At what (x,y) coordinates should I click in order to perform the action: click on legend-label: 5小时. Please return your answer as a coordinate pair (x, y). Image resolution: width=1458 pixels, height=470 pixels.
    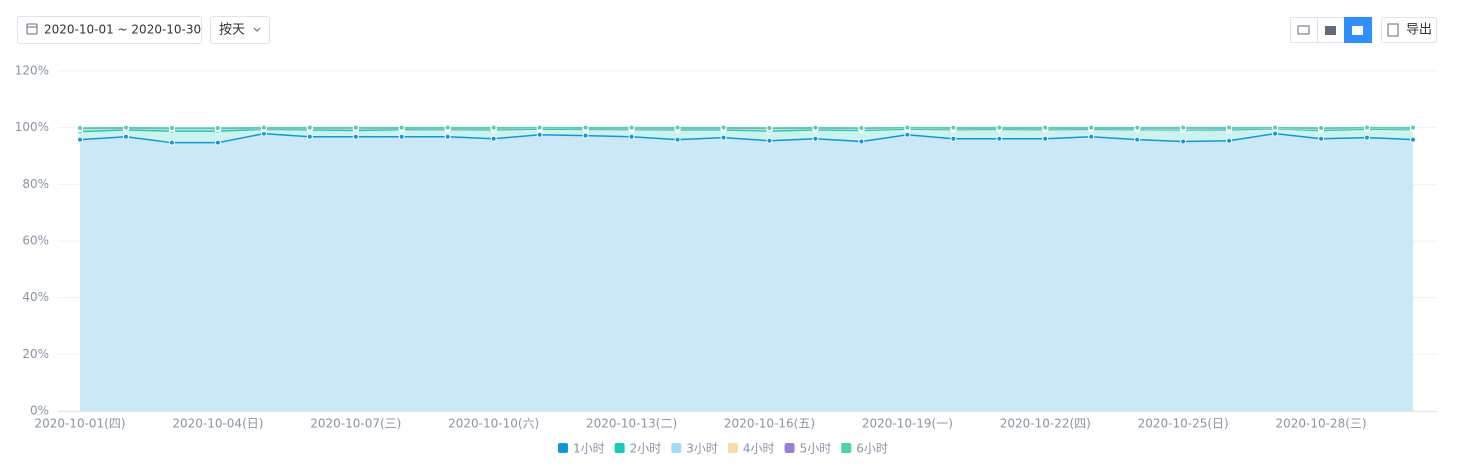
    Looking at the image, I should click on (816, 449).